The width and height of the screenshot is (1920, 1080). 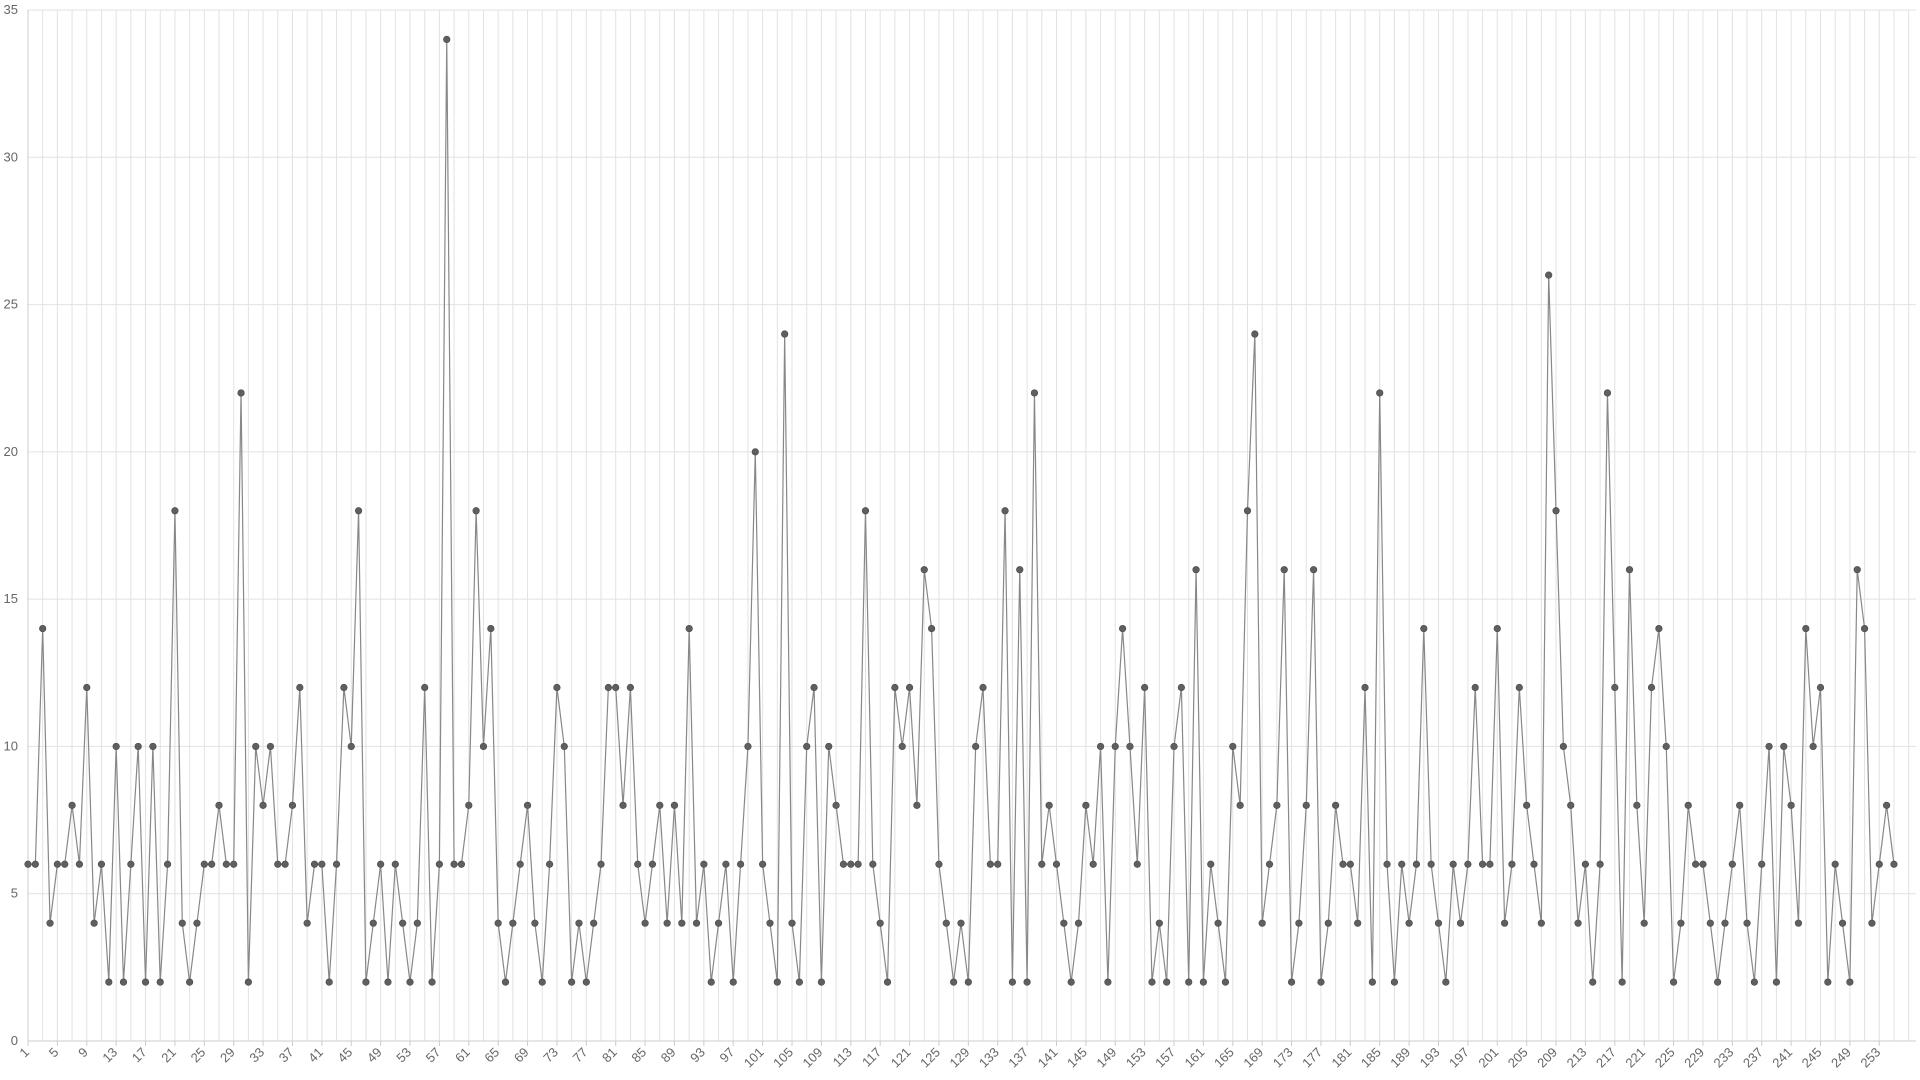 What do you see at coordinates (11, 156) in the screenshot?
I see `y-tick-label: 30` at bounding box center [11, 156].